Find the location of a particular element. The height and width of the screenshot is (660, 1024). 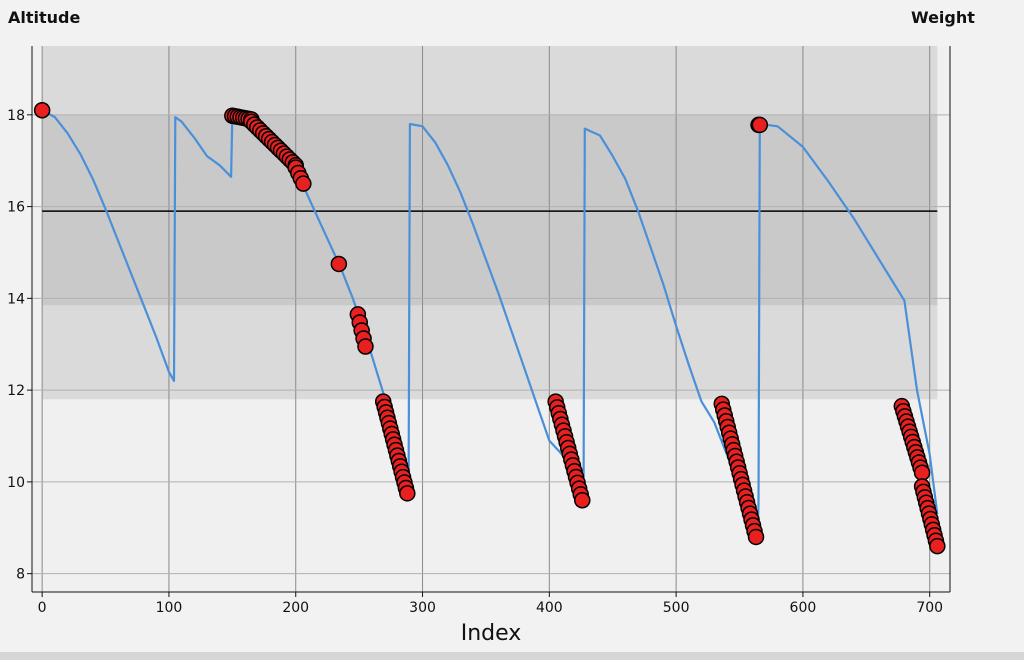

left-panel-title: Altitude is located at coordinates (44, 17).